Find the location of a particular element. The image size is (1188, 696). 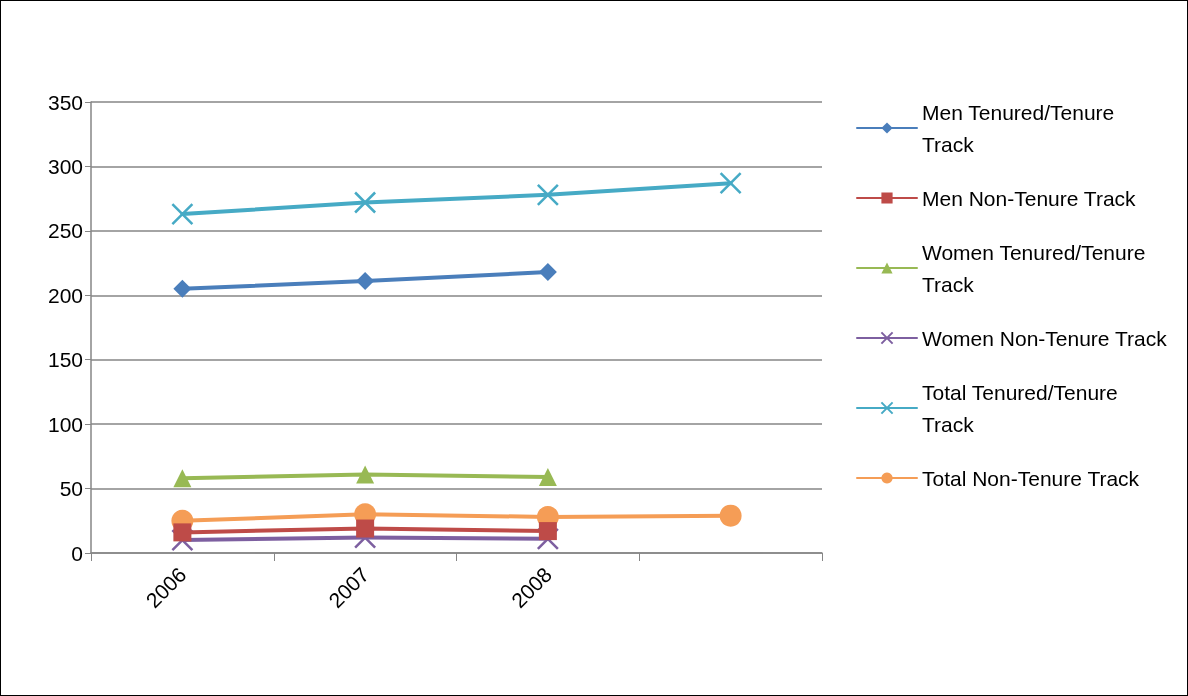

y-tick-label: 100 is located at coordinates (65, 424).